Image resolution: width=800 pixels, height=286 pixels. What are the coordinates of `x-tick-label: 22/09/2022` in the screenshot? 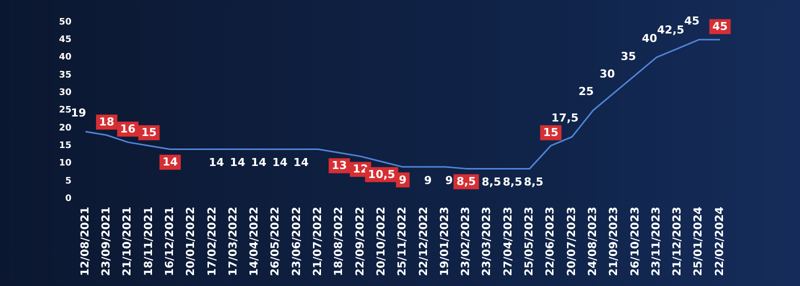 It's located at (359, 241).